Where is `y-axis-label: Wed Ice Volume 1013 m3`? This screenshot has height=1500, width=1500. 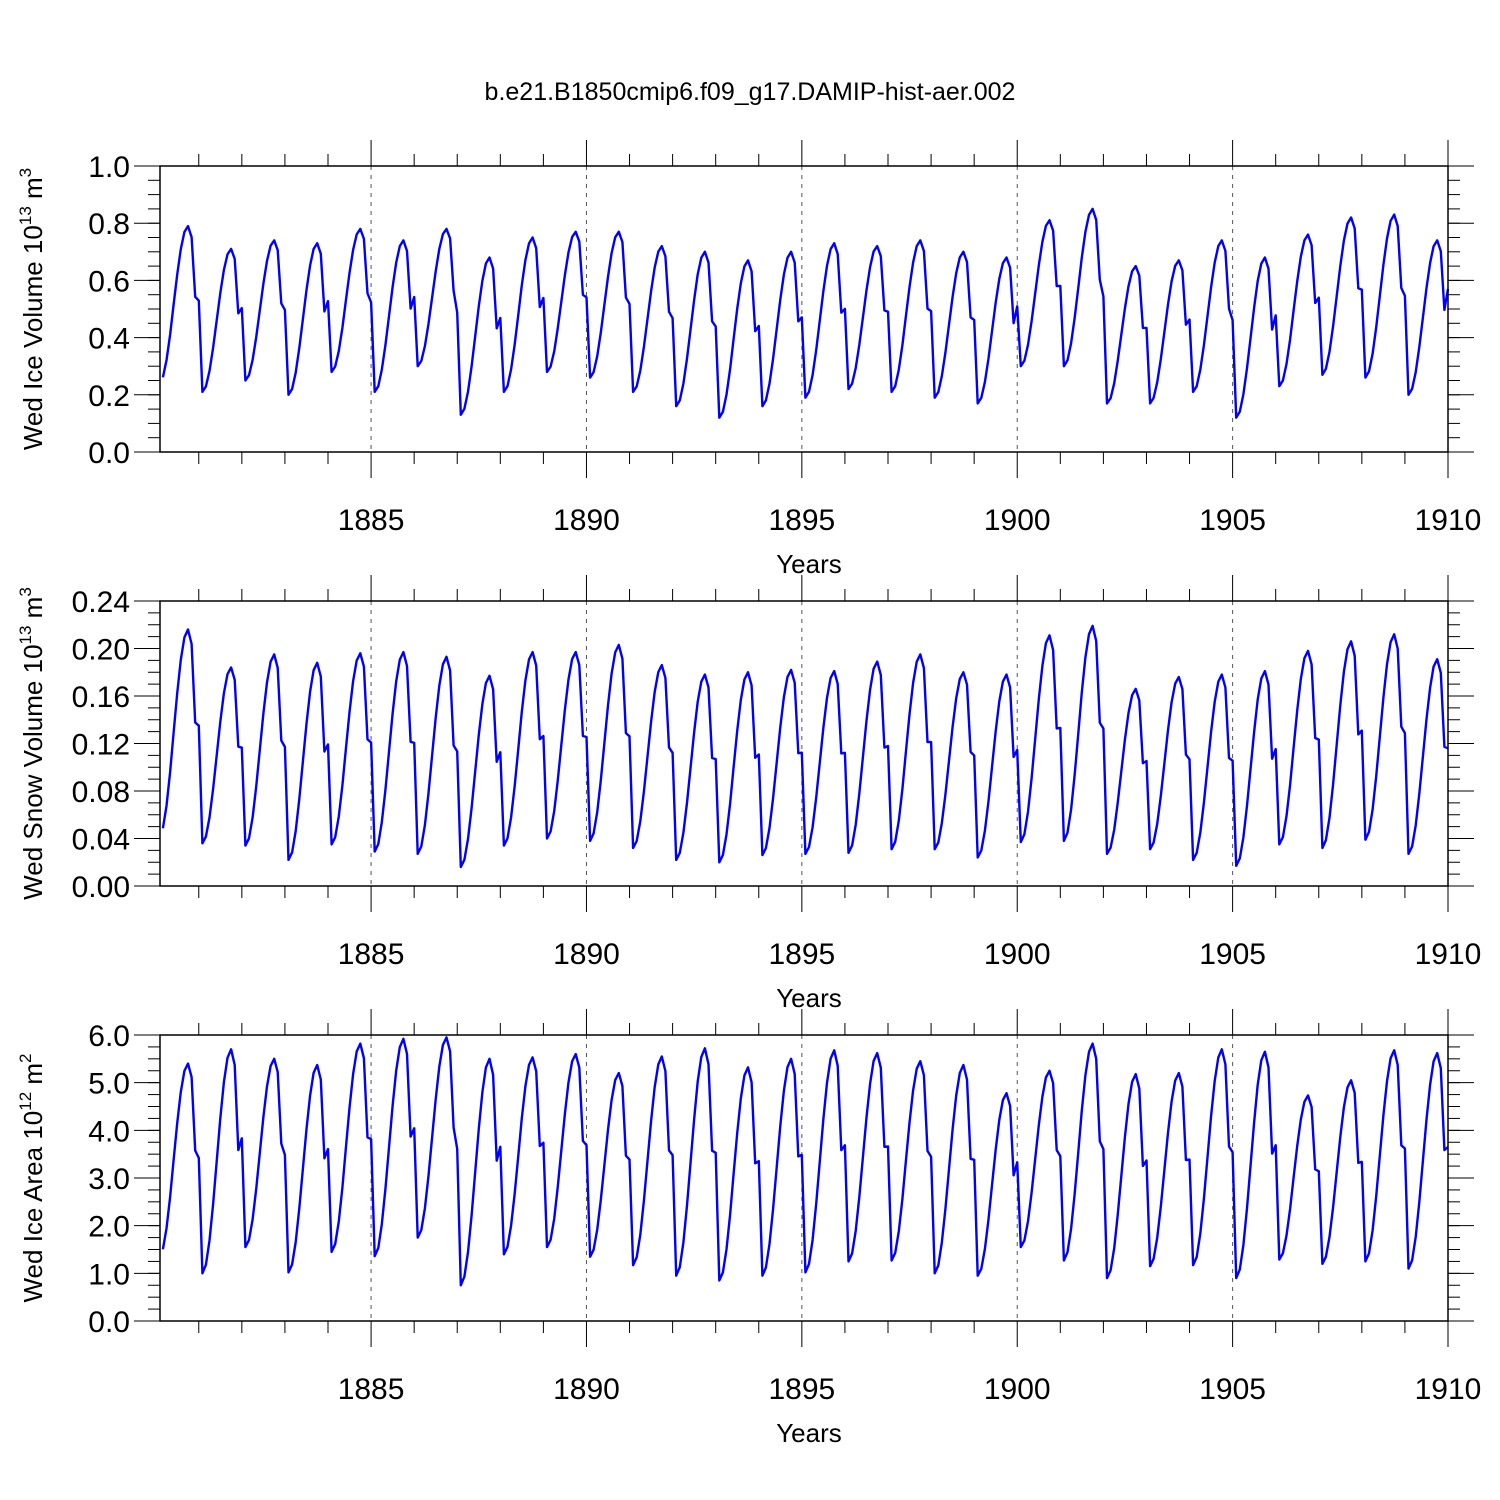 y-axis-label: Wed Ice Volume 1013 m3 is located at coordinates (32, 309).